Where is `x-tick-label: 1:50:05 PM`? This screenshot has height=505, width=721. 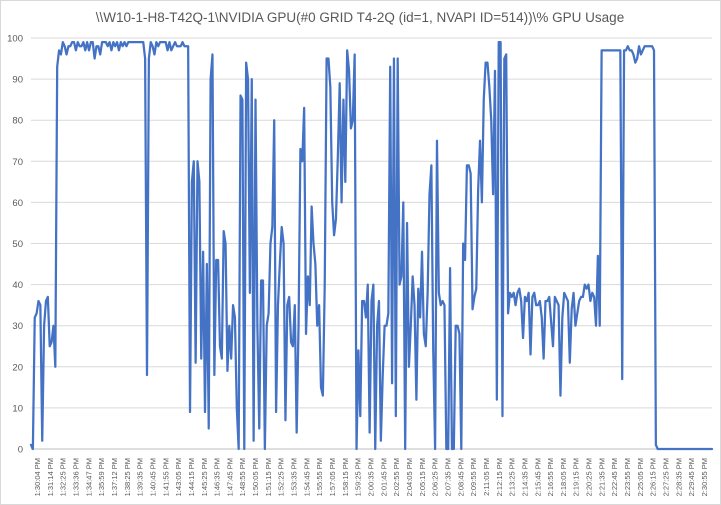 x-tick-label: 1:50:05 PM is located at coordinates (255, 477).